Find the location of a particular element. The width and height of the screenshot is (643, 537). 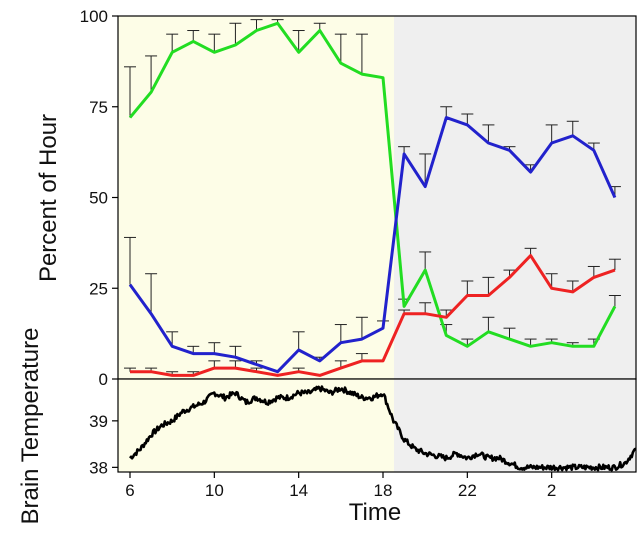

top-y-axis: 0 25 50 75 100 is located at coordinates (99, 198).